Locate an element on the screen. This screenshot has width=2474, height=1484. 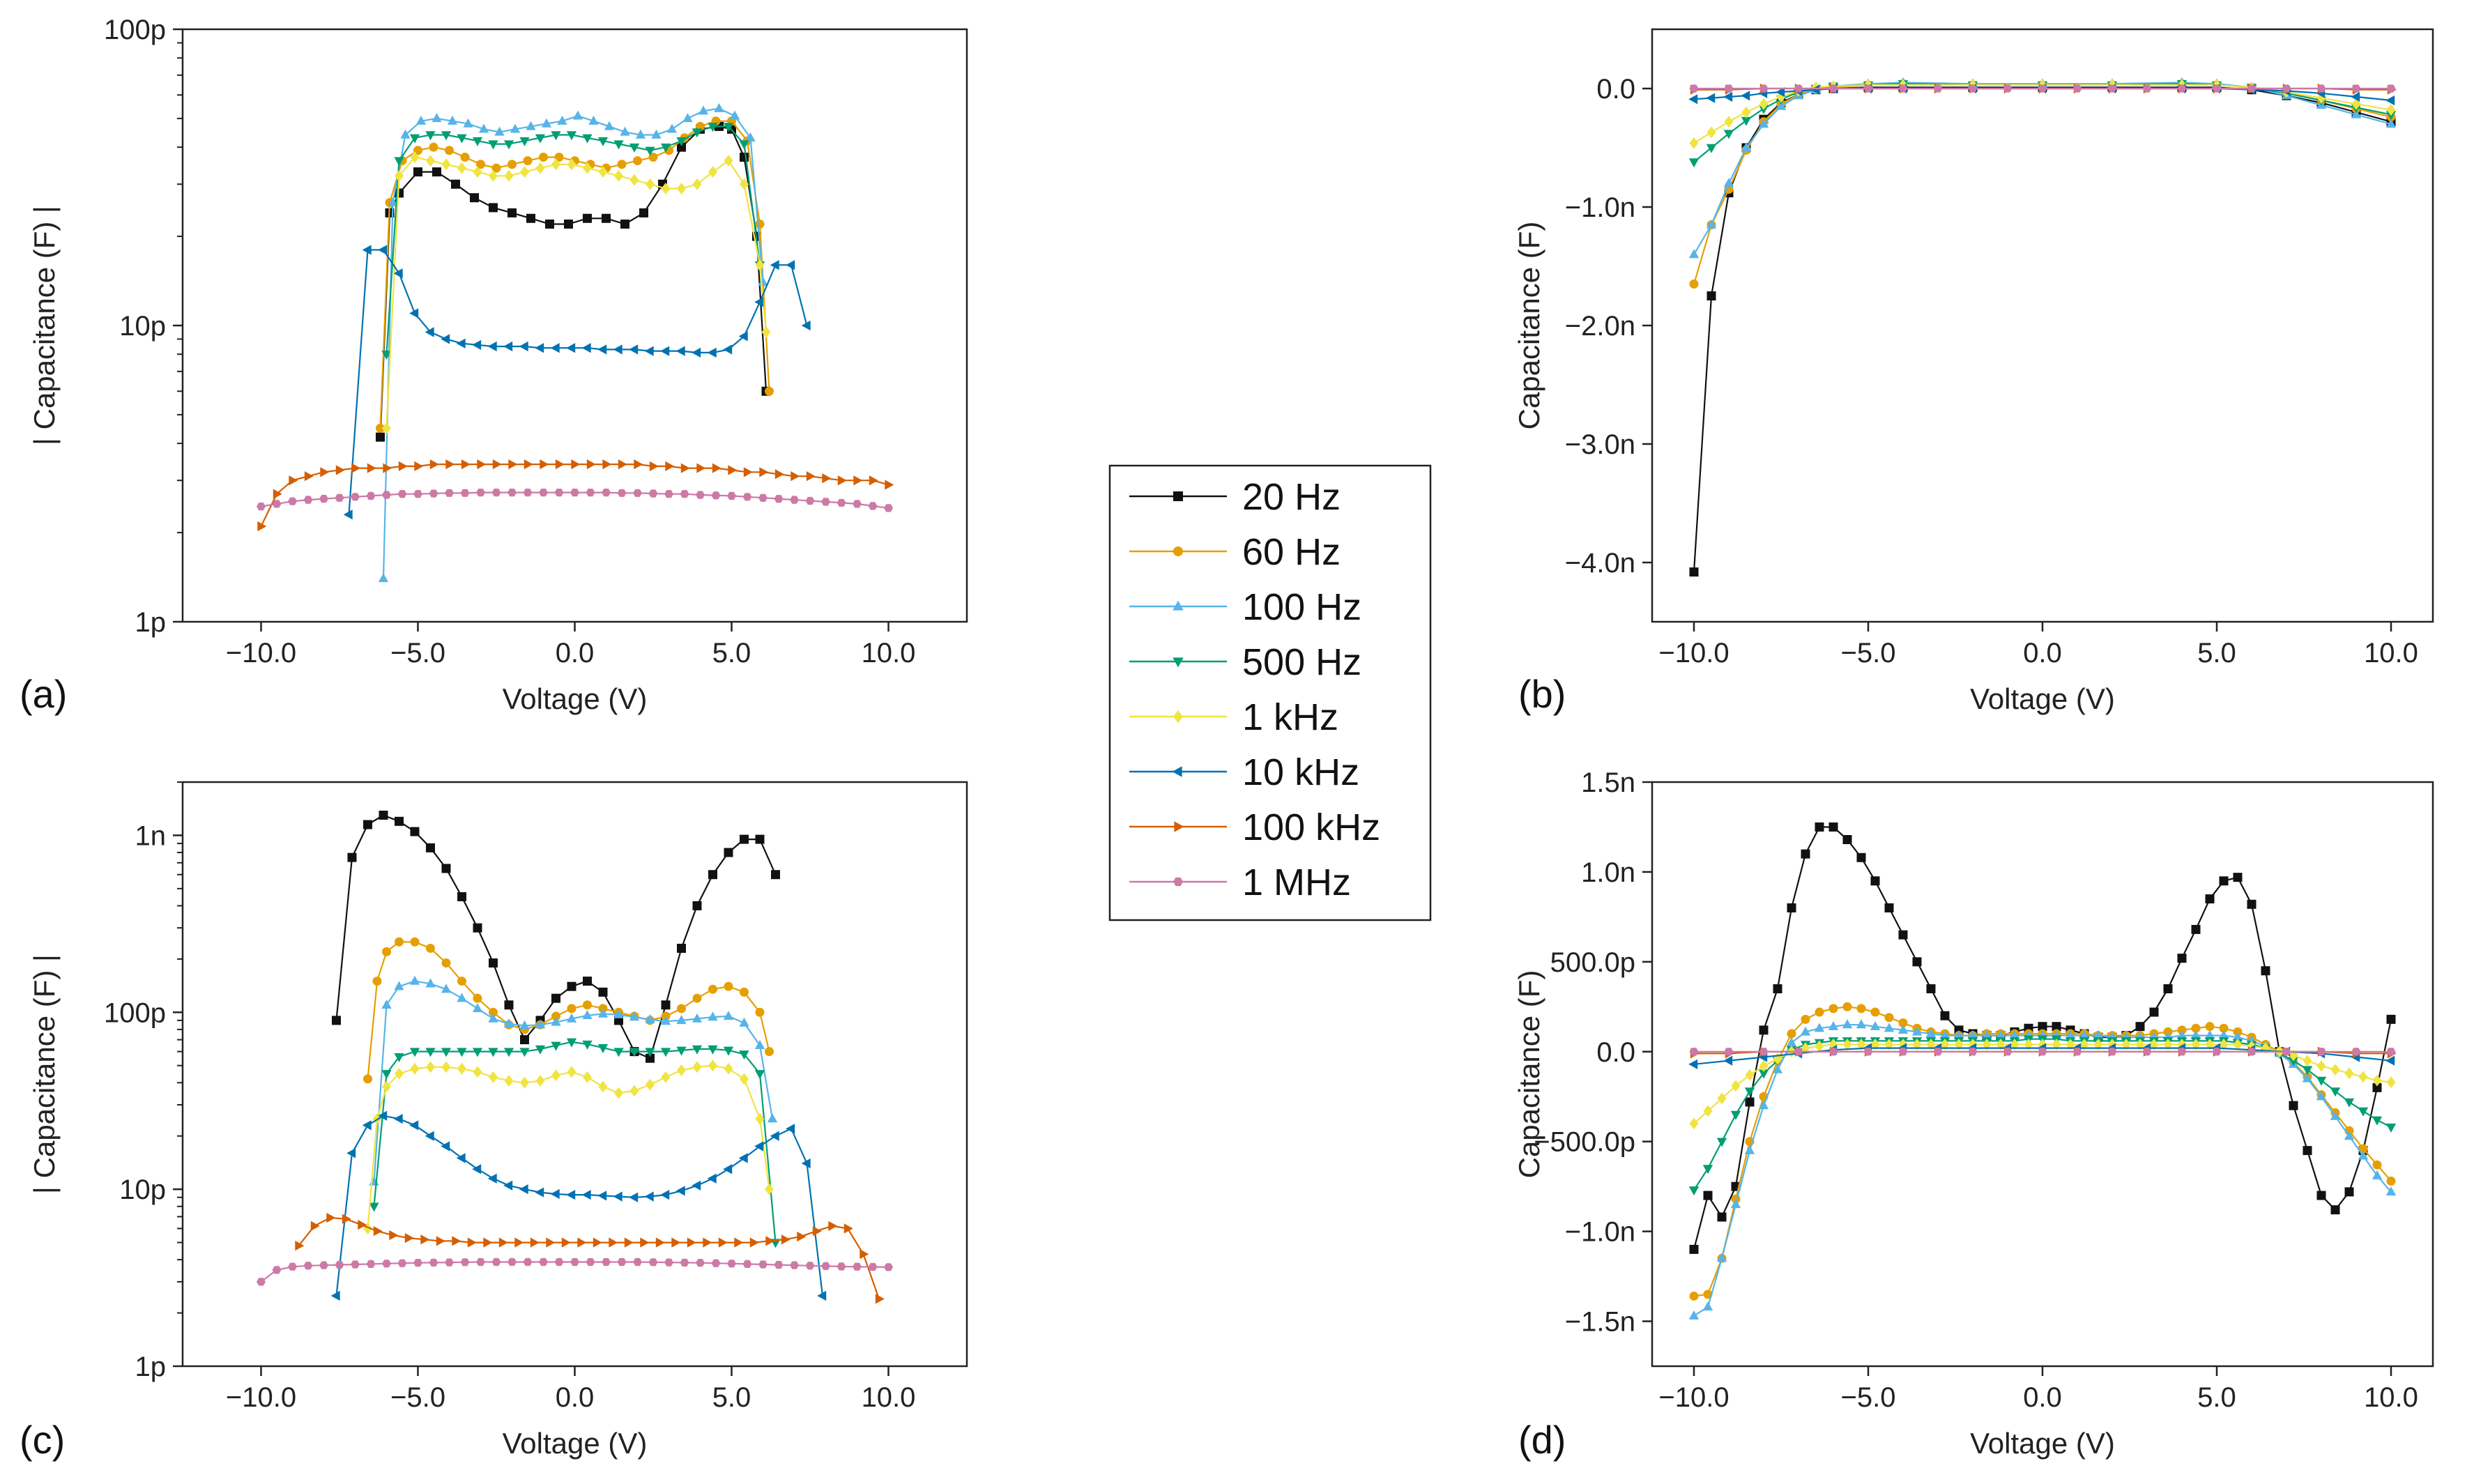
y-tick-label: 500.0p is located at coordinates (1592, 962).